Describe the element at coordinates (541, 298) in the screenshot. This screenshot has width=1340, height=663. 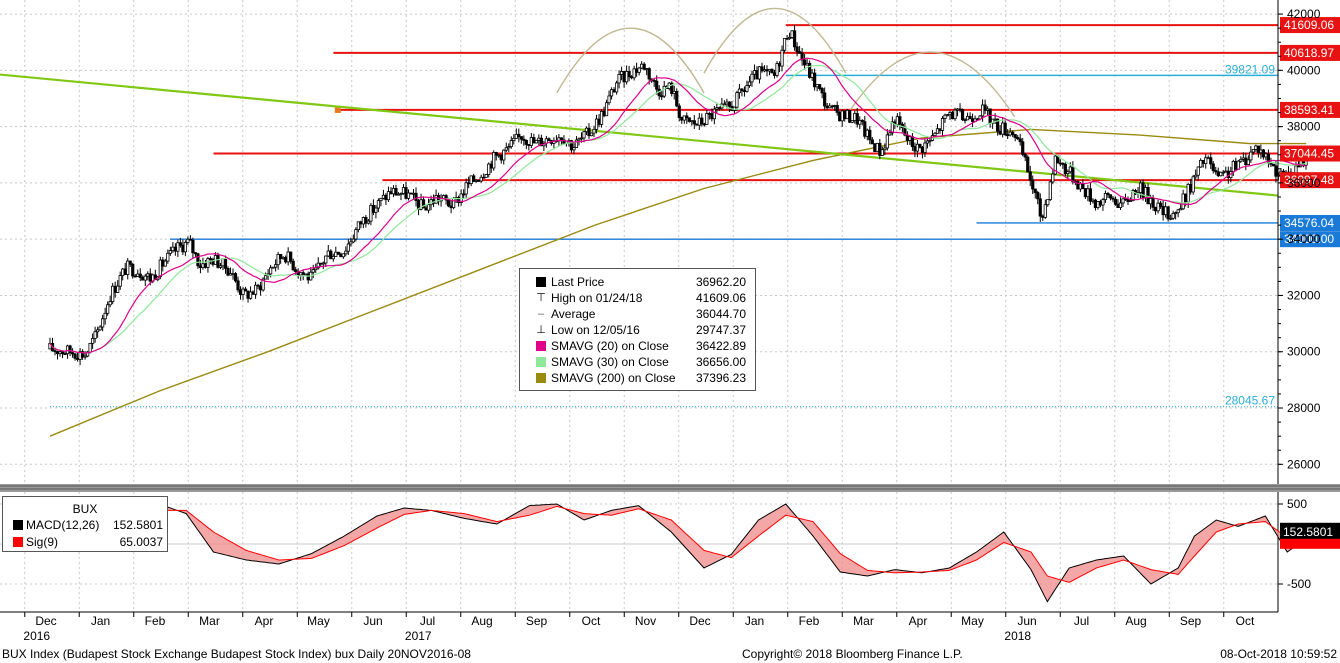
I see `high-marker-icon: ⊤` at that location.